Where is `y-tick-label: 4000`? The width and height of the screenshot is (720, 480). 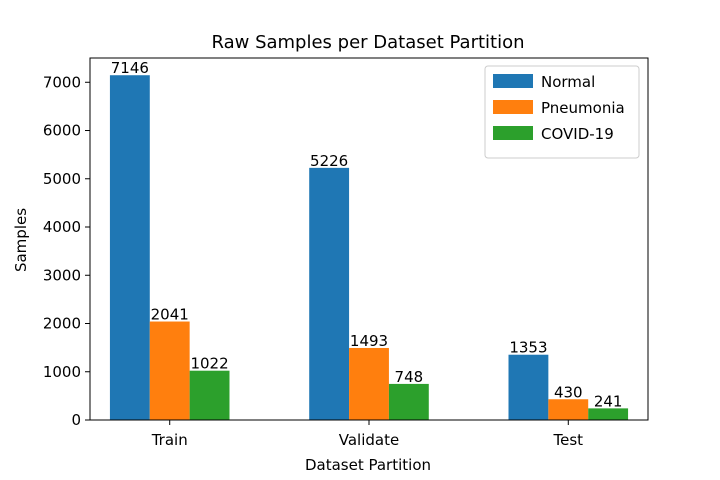
y-tick-label: 4000 is located at coordinates (62, 227).